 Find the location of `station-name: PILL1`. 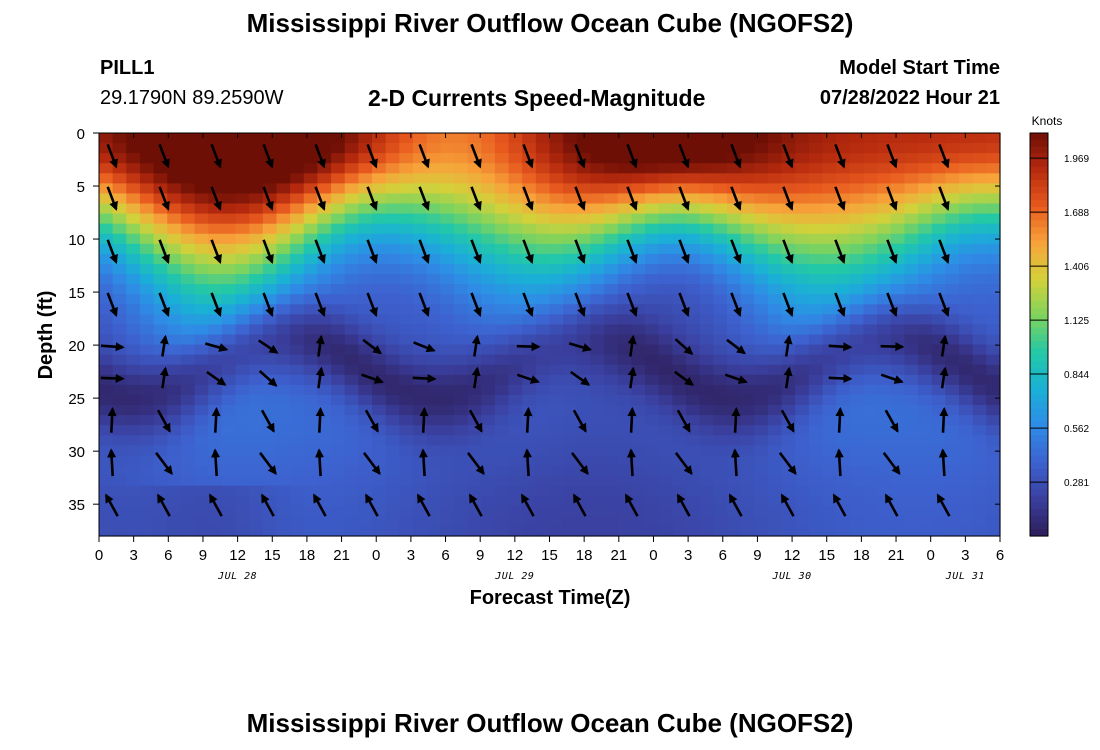

station-name: PILL1 is located at coordinates (127, 68).